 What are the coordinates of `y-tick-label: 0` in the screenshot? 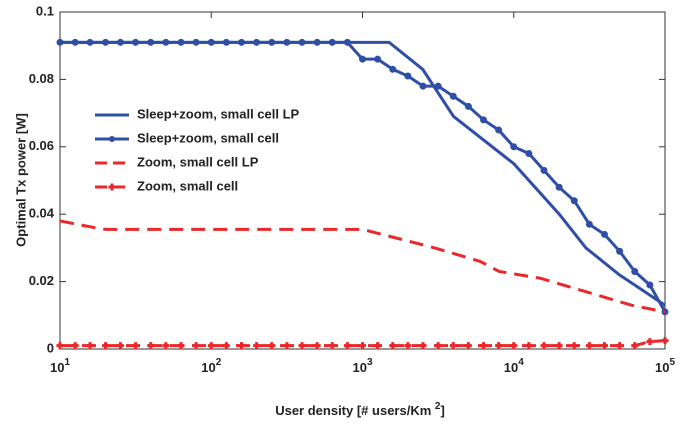 It's located at (50, 347).